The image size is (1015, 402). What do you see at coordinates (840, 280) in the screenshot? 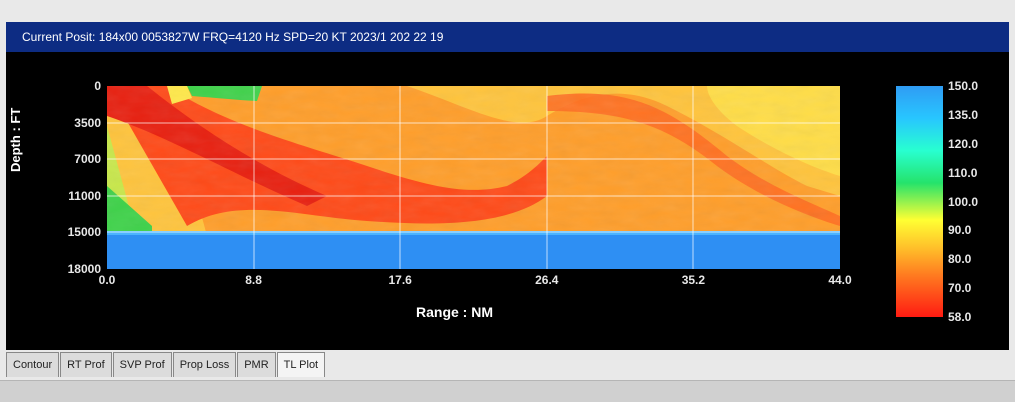
I see `x-tick-label: 44.0` at bounding box center [840, 280].